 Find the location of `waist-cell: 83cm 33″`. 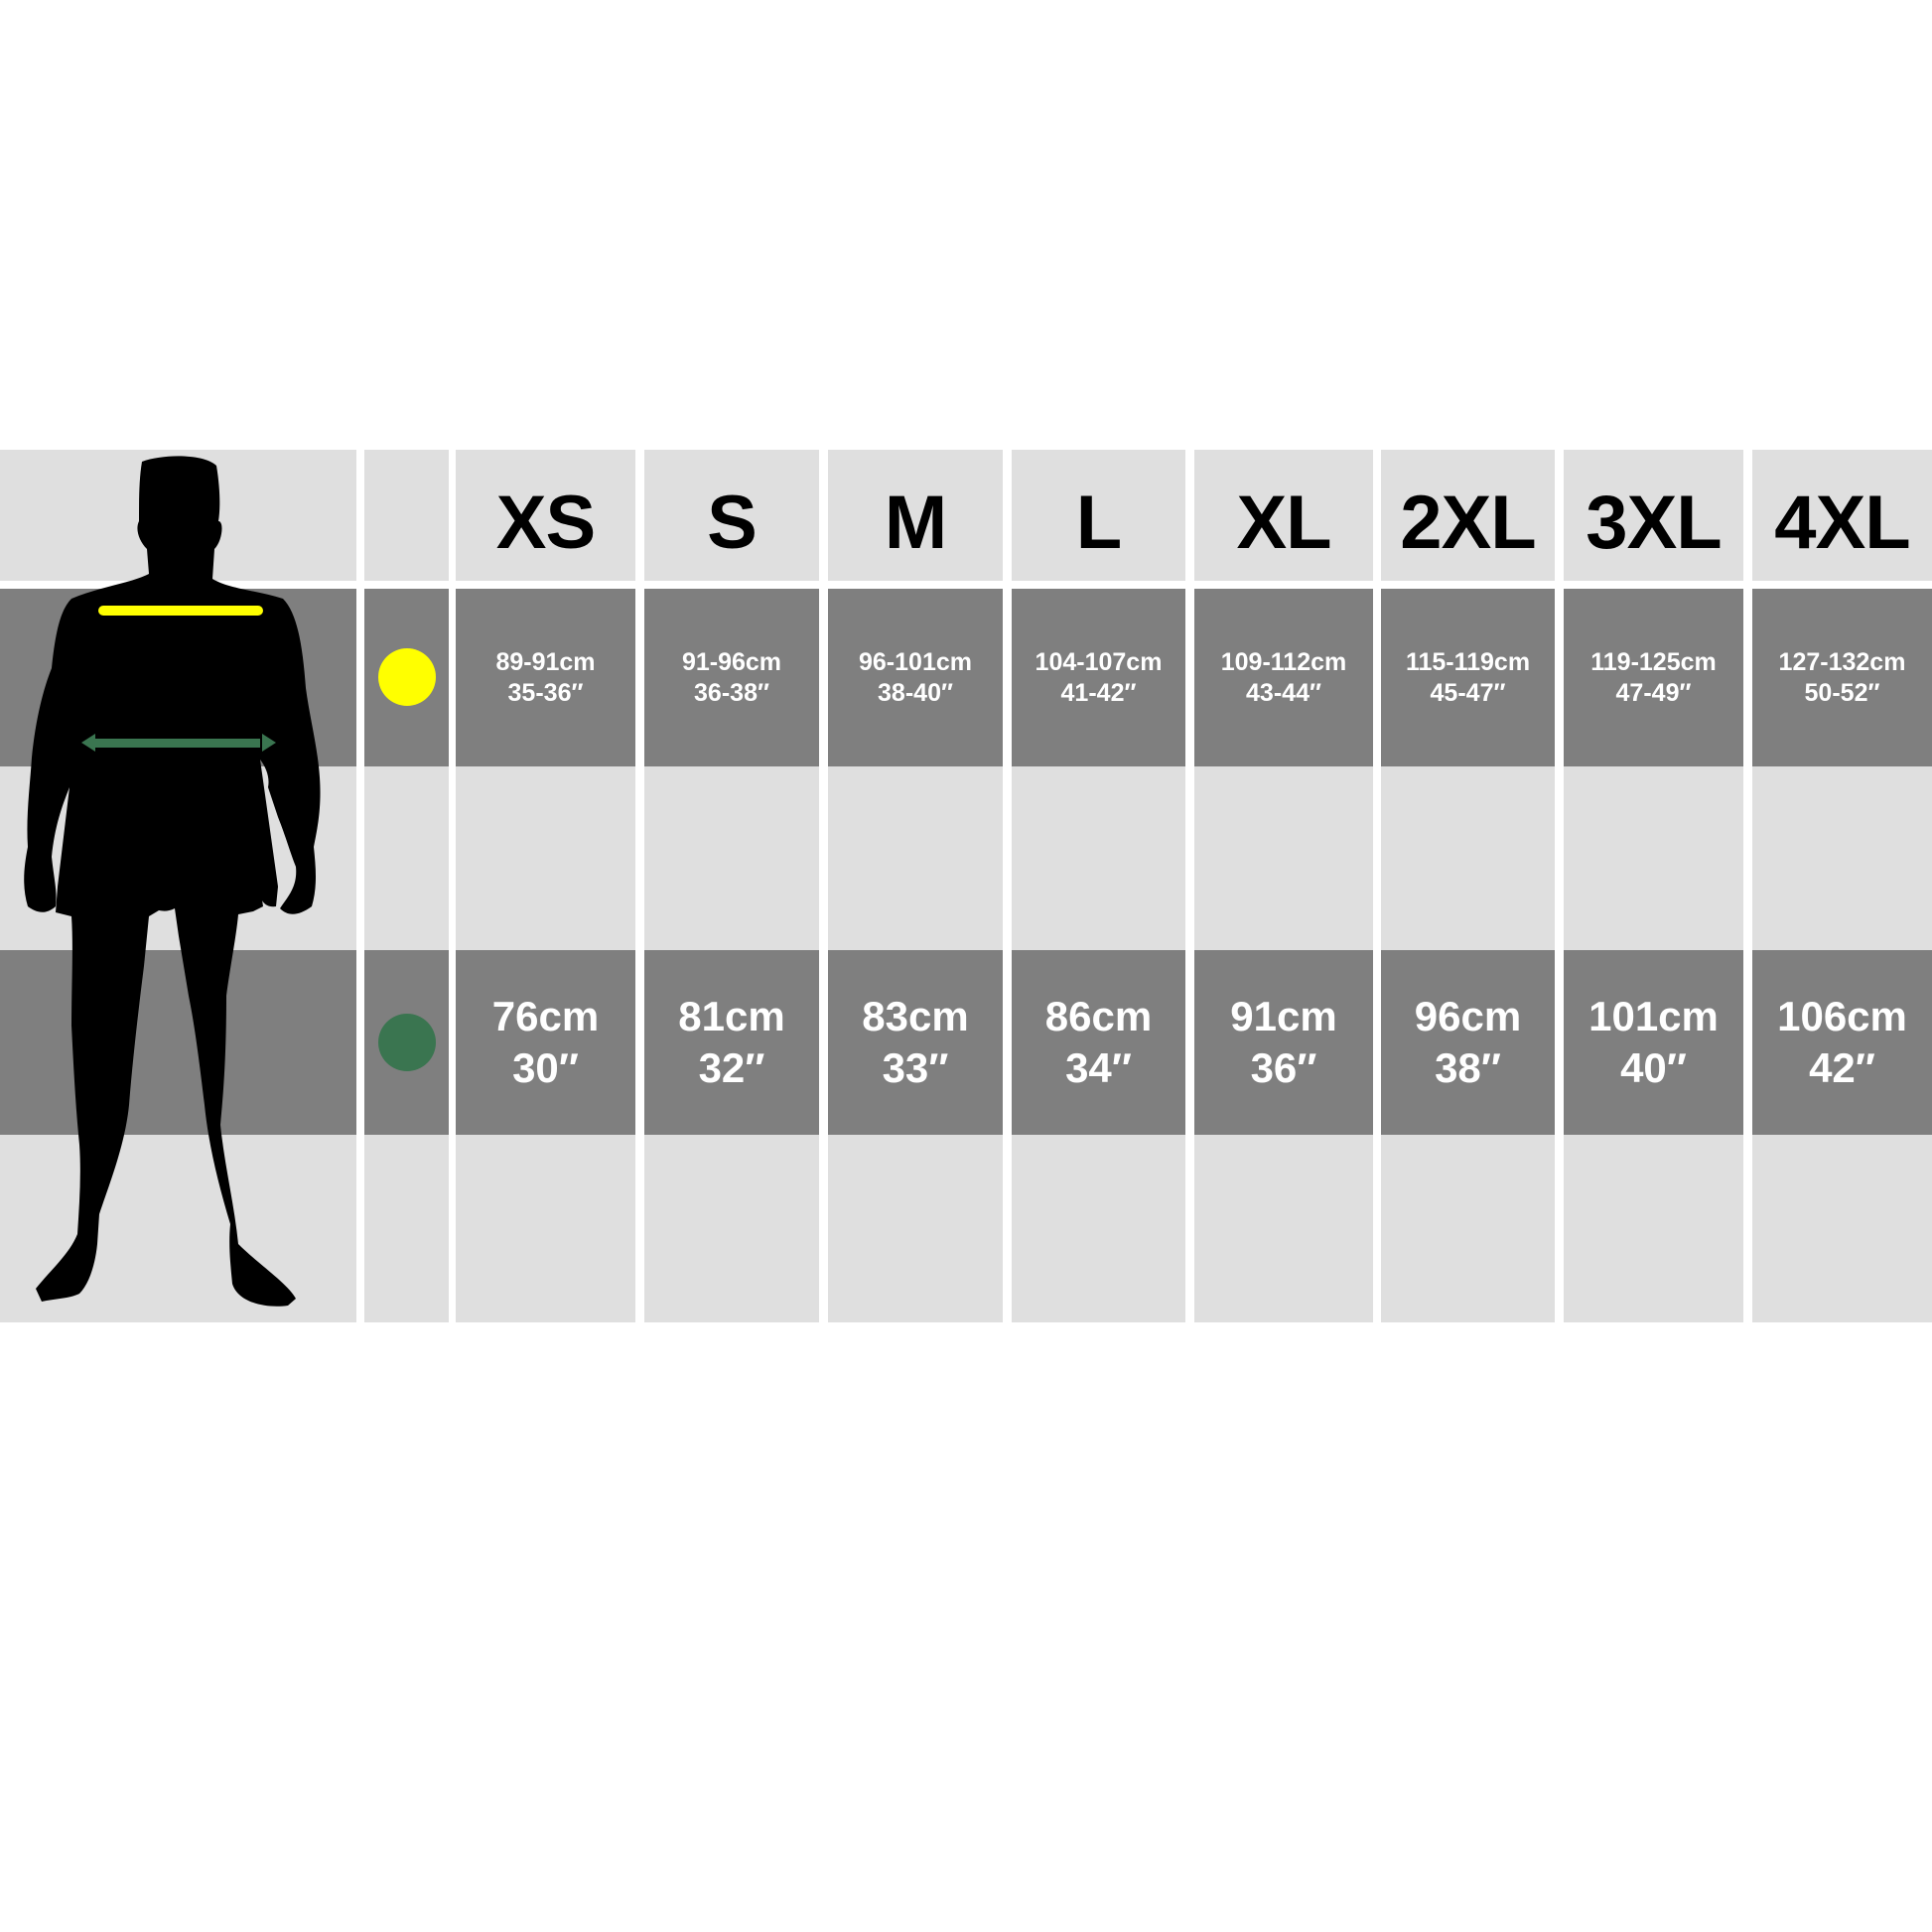

waist-cell: 83cm 33″ is located at coordinates (915, 1042).